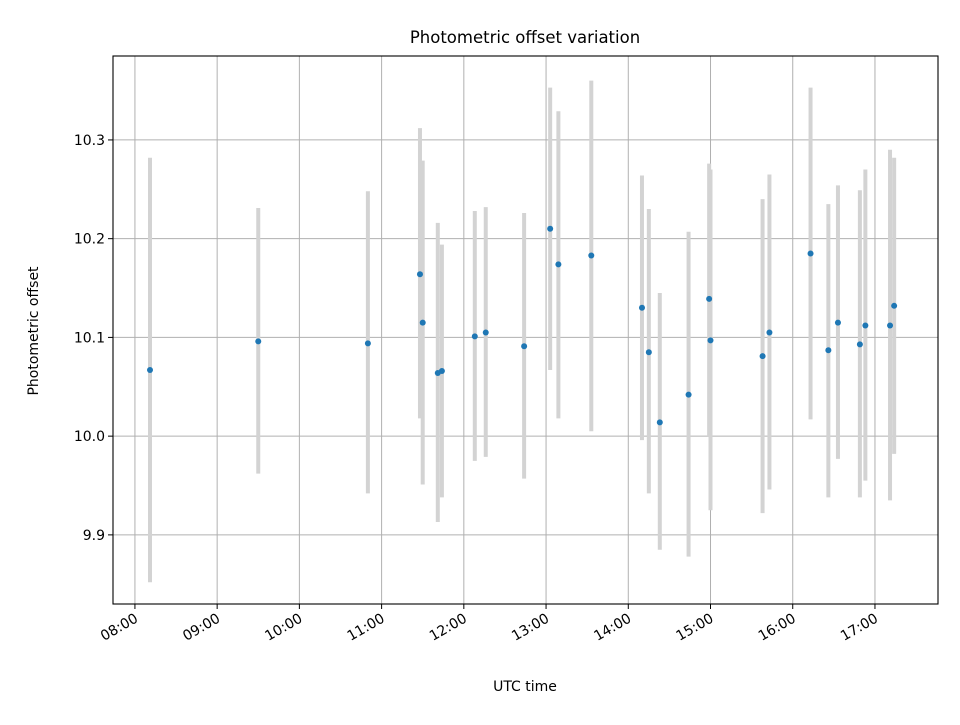 Image resolution: width=960 pixels, height=725 pixels. What do you see at coordinates (525, 687) in the screenshot?
I see `x-axis-label: UTC time` at bounding box center [525, 687].